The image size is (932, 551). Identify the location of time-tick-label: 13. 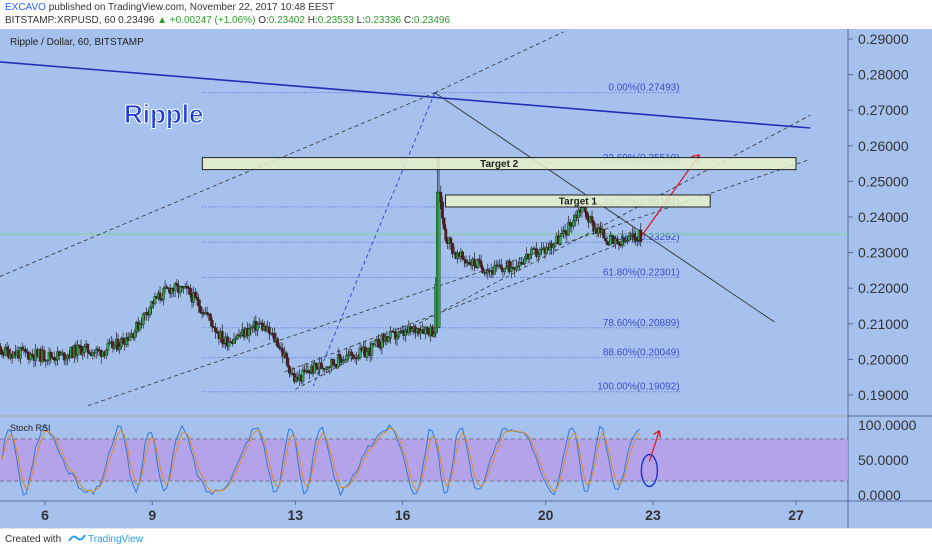
(296, 515).